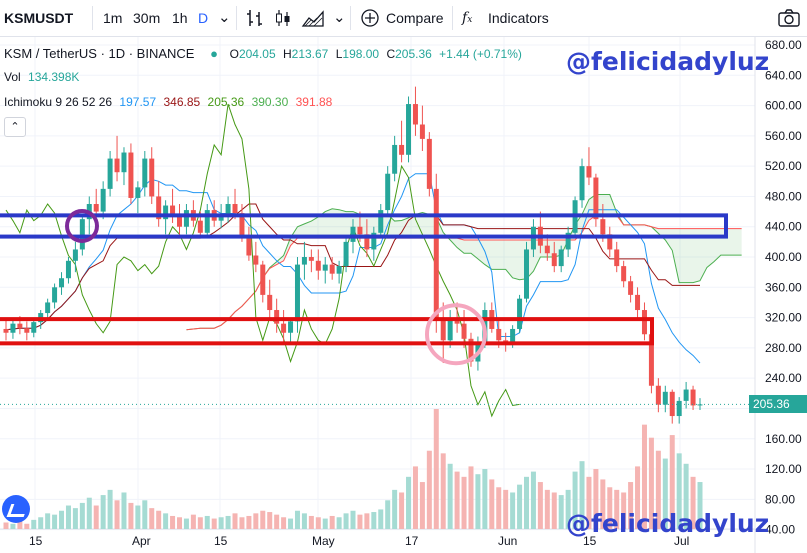 This screenshot has width=807, height=553. I want to click on y-tick-label: 360.00, so click(783, 287).